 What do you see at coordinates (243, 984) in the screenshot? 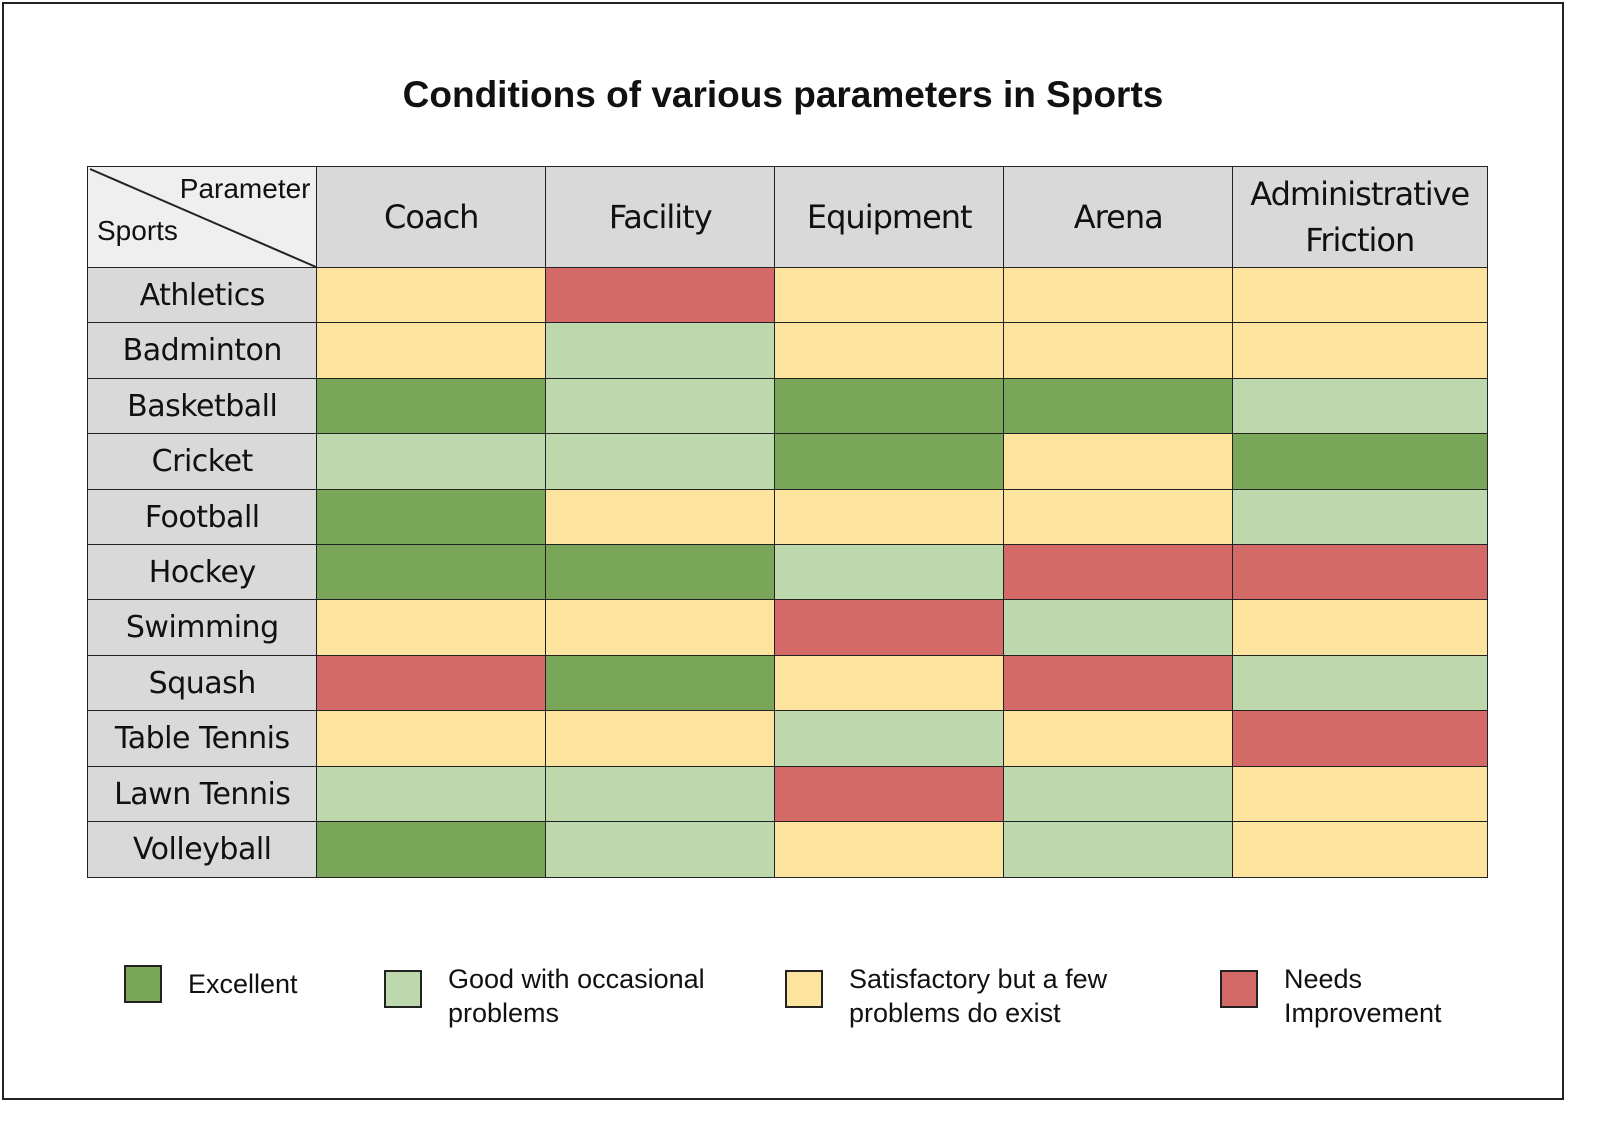
I see `legend-label: Excellent` at bounding box center [243, 984].